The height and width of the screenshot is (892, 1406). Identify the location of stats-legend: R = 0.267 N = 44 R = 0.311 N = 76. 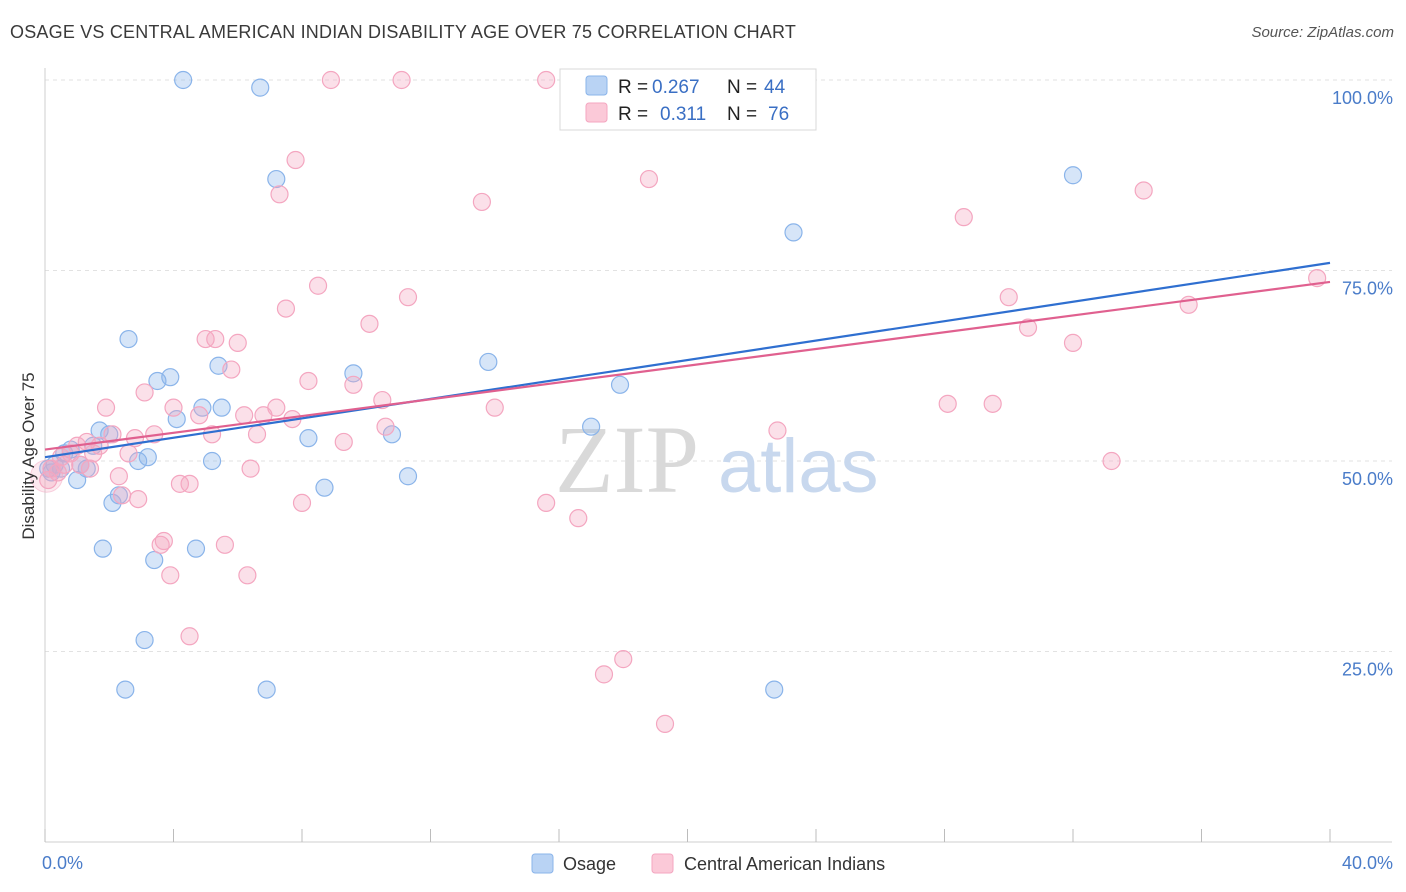
(688, 99).